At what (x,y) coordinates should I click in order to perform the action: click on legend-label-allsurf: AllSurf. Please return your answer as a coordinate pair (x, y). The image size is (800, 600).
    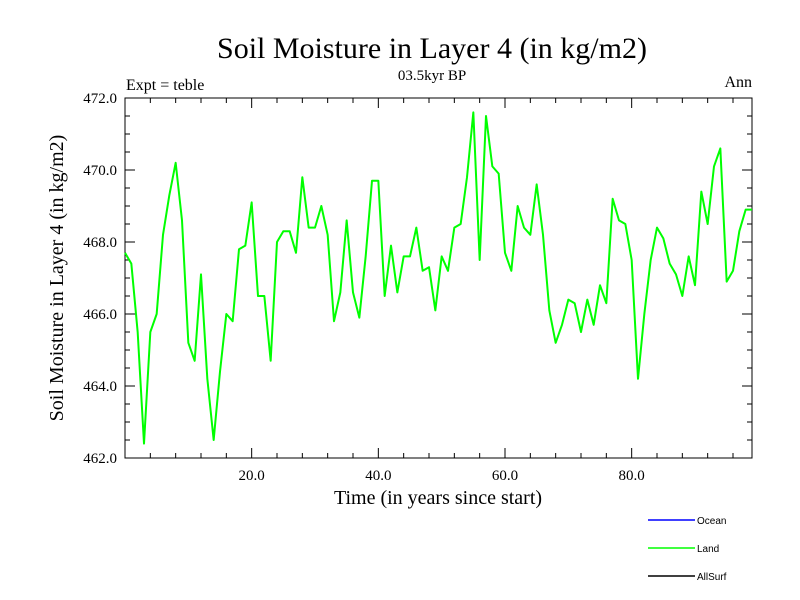
    Looking at the image, I should click on (712, 577).